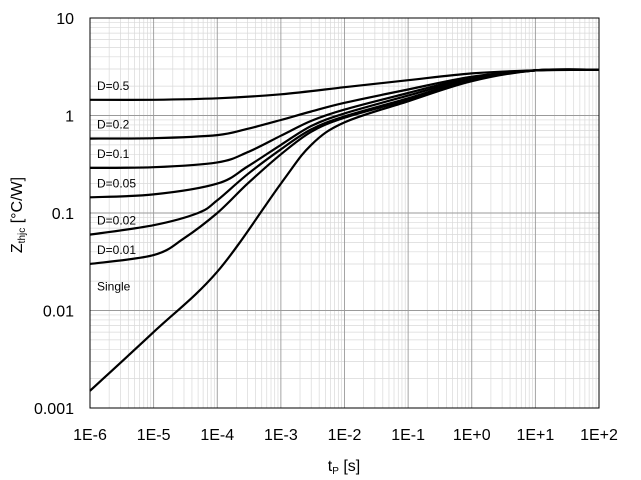 The height and width of the screenshot is (480, 641). I want to click on x-tick-label: 1E+2, so click(599, 435).